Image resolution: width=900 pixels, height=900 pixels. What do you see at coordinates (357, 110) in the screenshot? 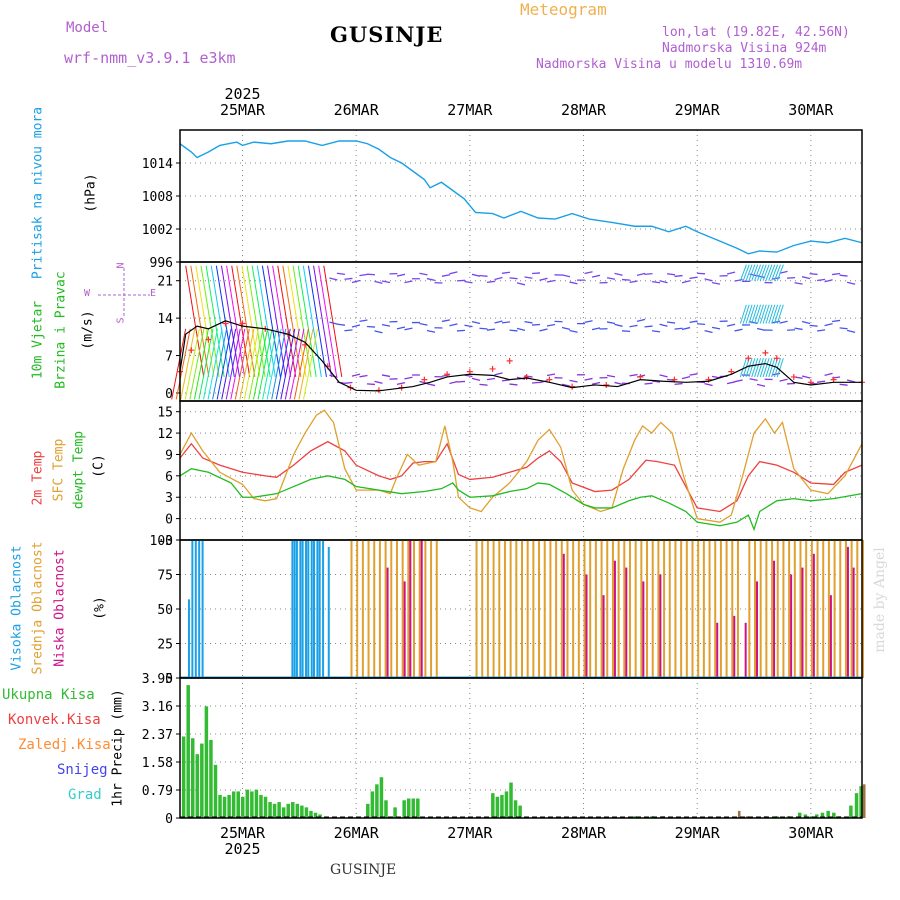
I see `top-date-label: 26MAR` at bounding box center [357, 110].